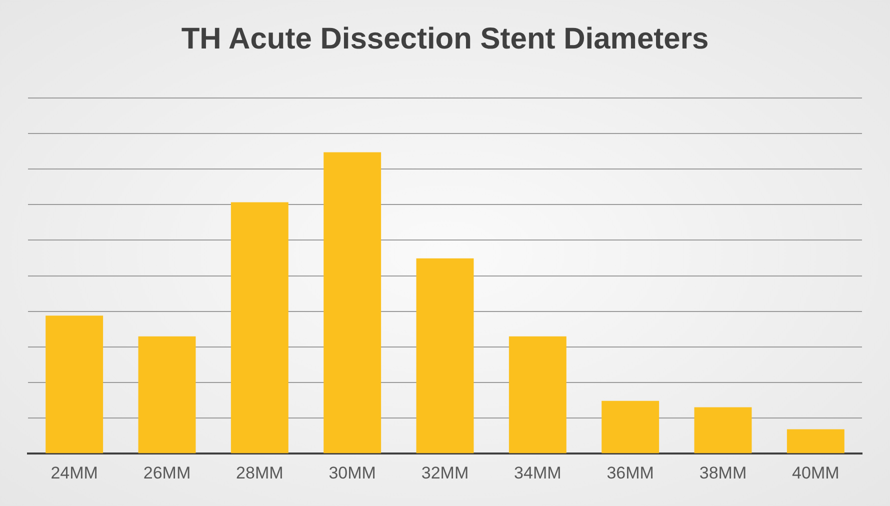  What do you see at coordinates (445, 472) in the screenshot?
I see `x-tick-label: 32MM` at bounding box center [445, 472].